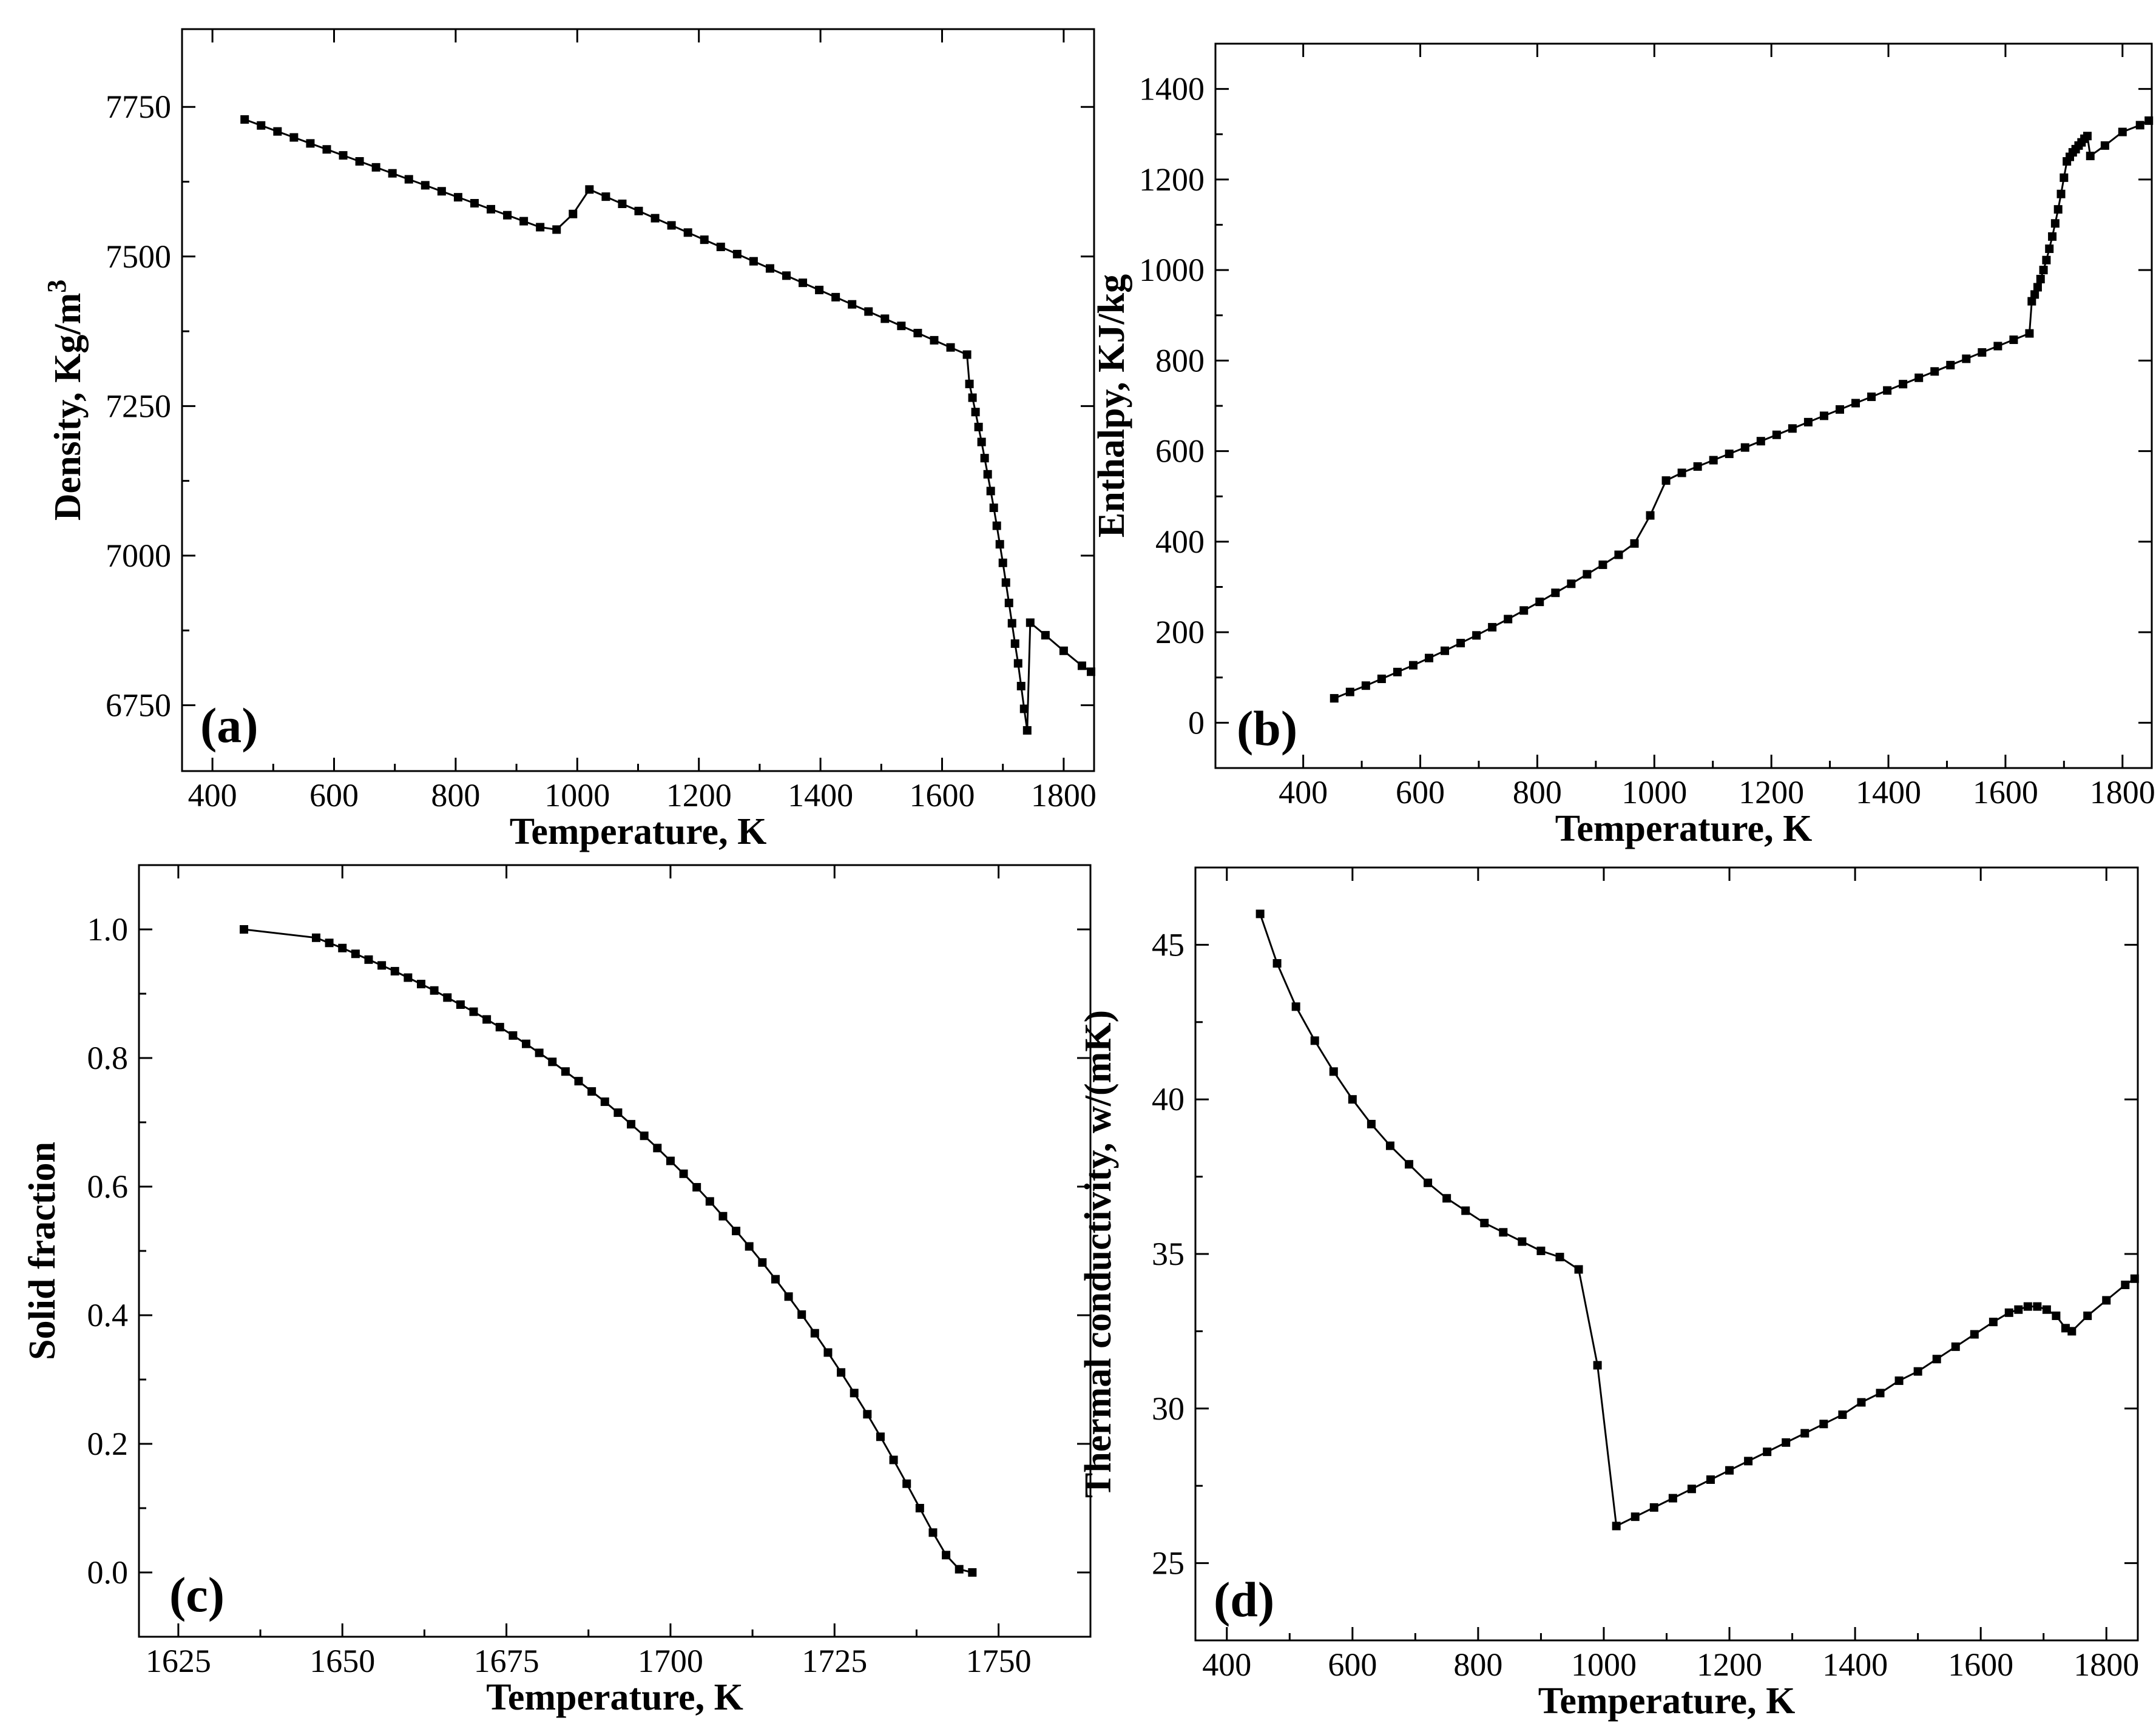 The image size is (2156, 1732). I want to click on y-tick-label: 6750, so click(138, 706).